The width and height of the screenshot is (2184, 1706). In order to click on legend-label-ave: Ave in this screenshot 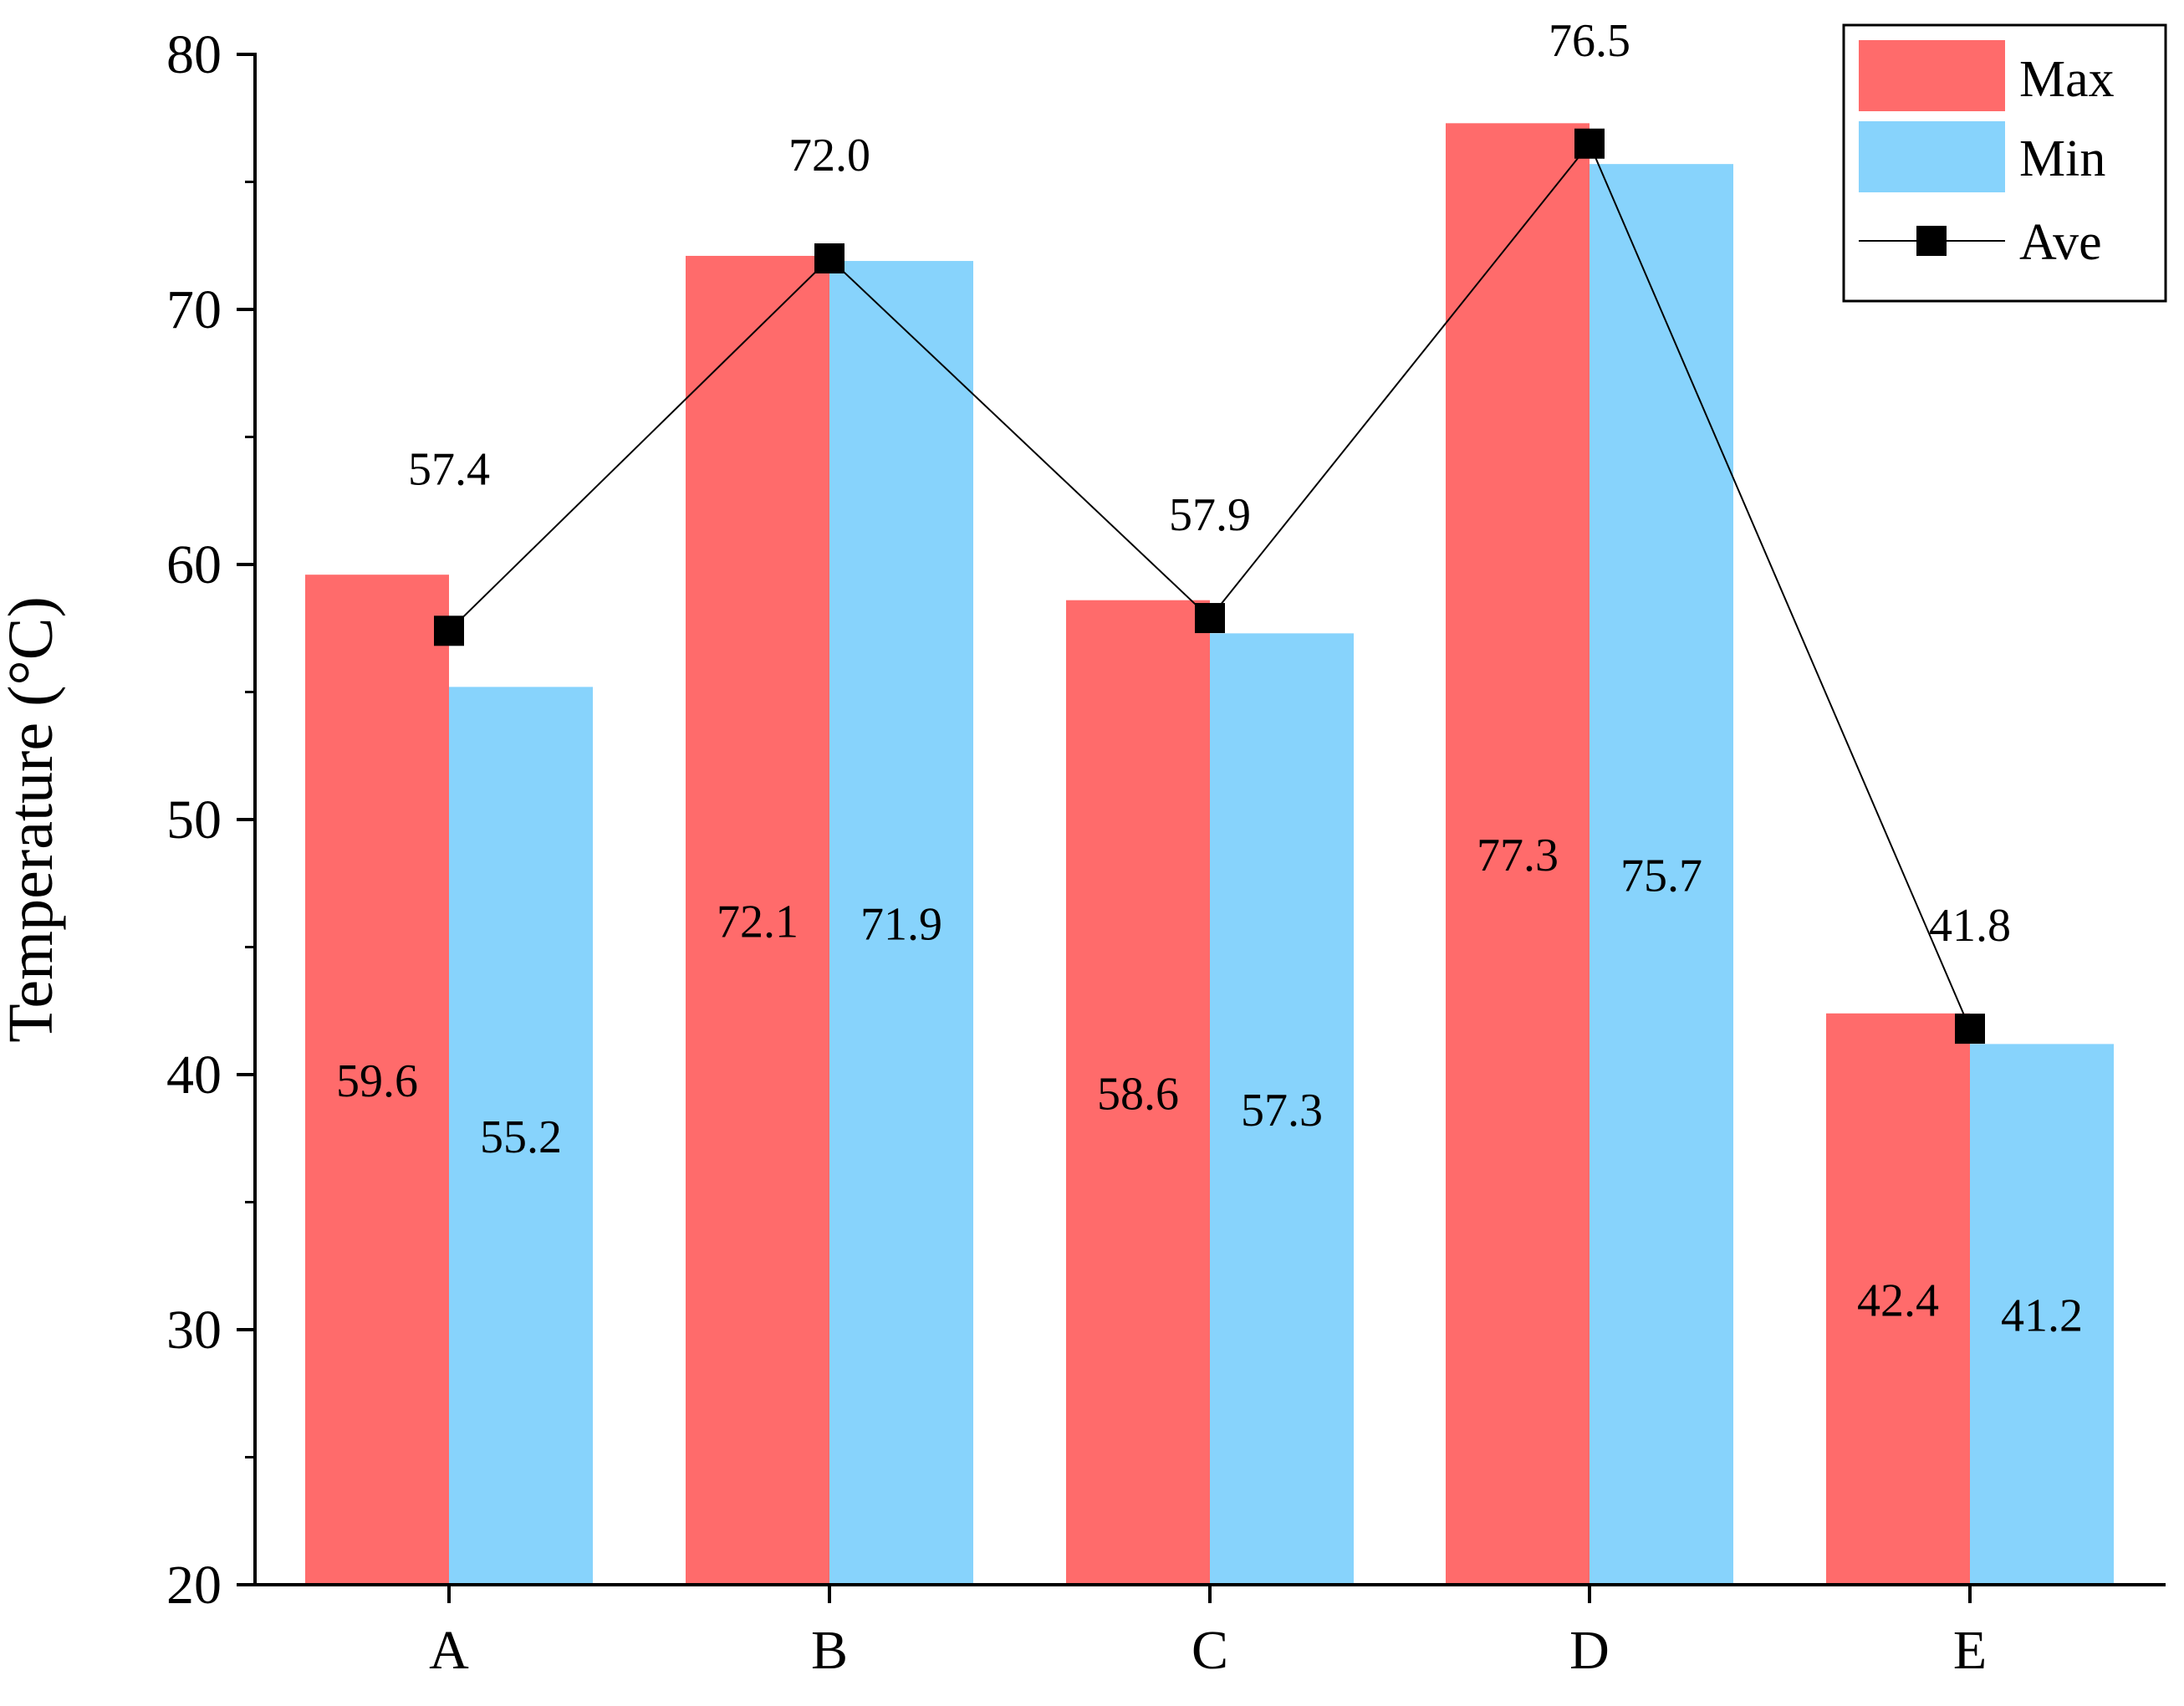, I will do `click(2060, 243)`.